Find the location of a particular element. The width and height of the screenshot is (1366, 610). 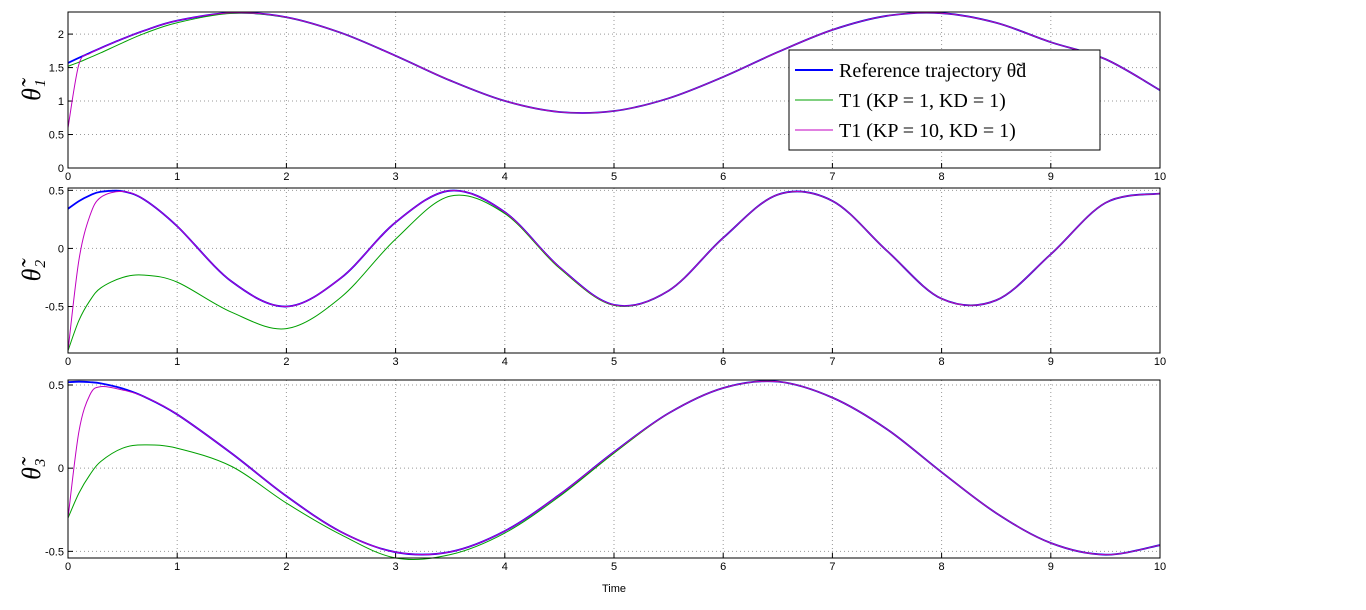

x-axis-label: Time is located at coordinates (614, 589).